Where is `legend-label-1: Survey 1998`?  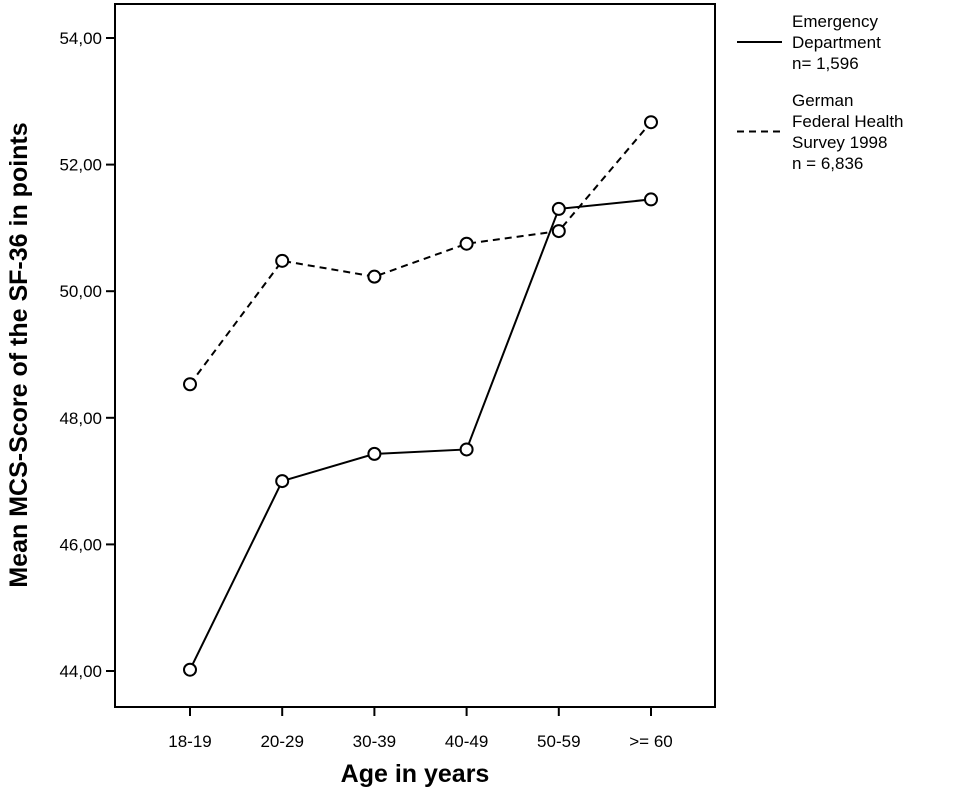 legend-label-1: Survey 1998 is located at coordinates (839, 142).